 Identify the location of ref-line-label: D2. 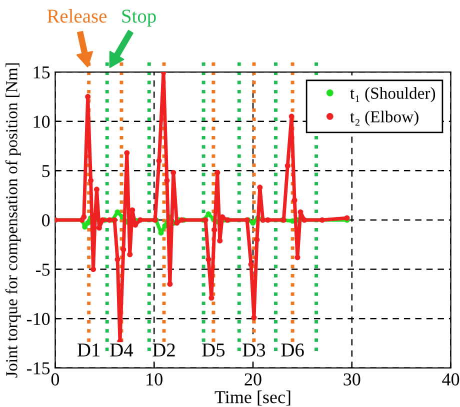
(163, 350).